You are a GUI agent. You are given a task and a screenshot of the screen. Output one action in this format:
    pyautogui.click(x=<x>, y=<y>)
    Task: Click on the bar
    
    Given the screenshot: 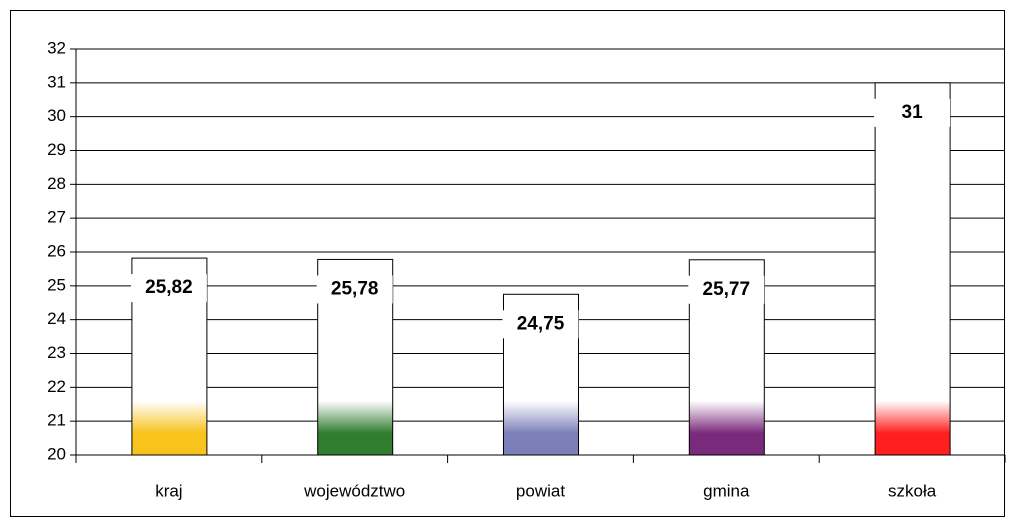 What is the action you would take?
    pyautogui.click(x=912, y=269)
    